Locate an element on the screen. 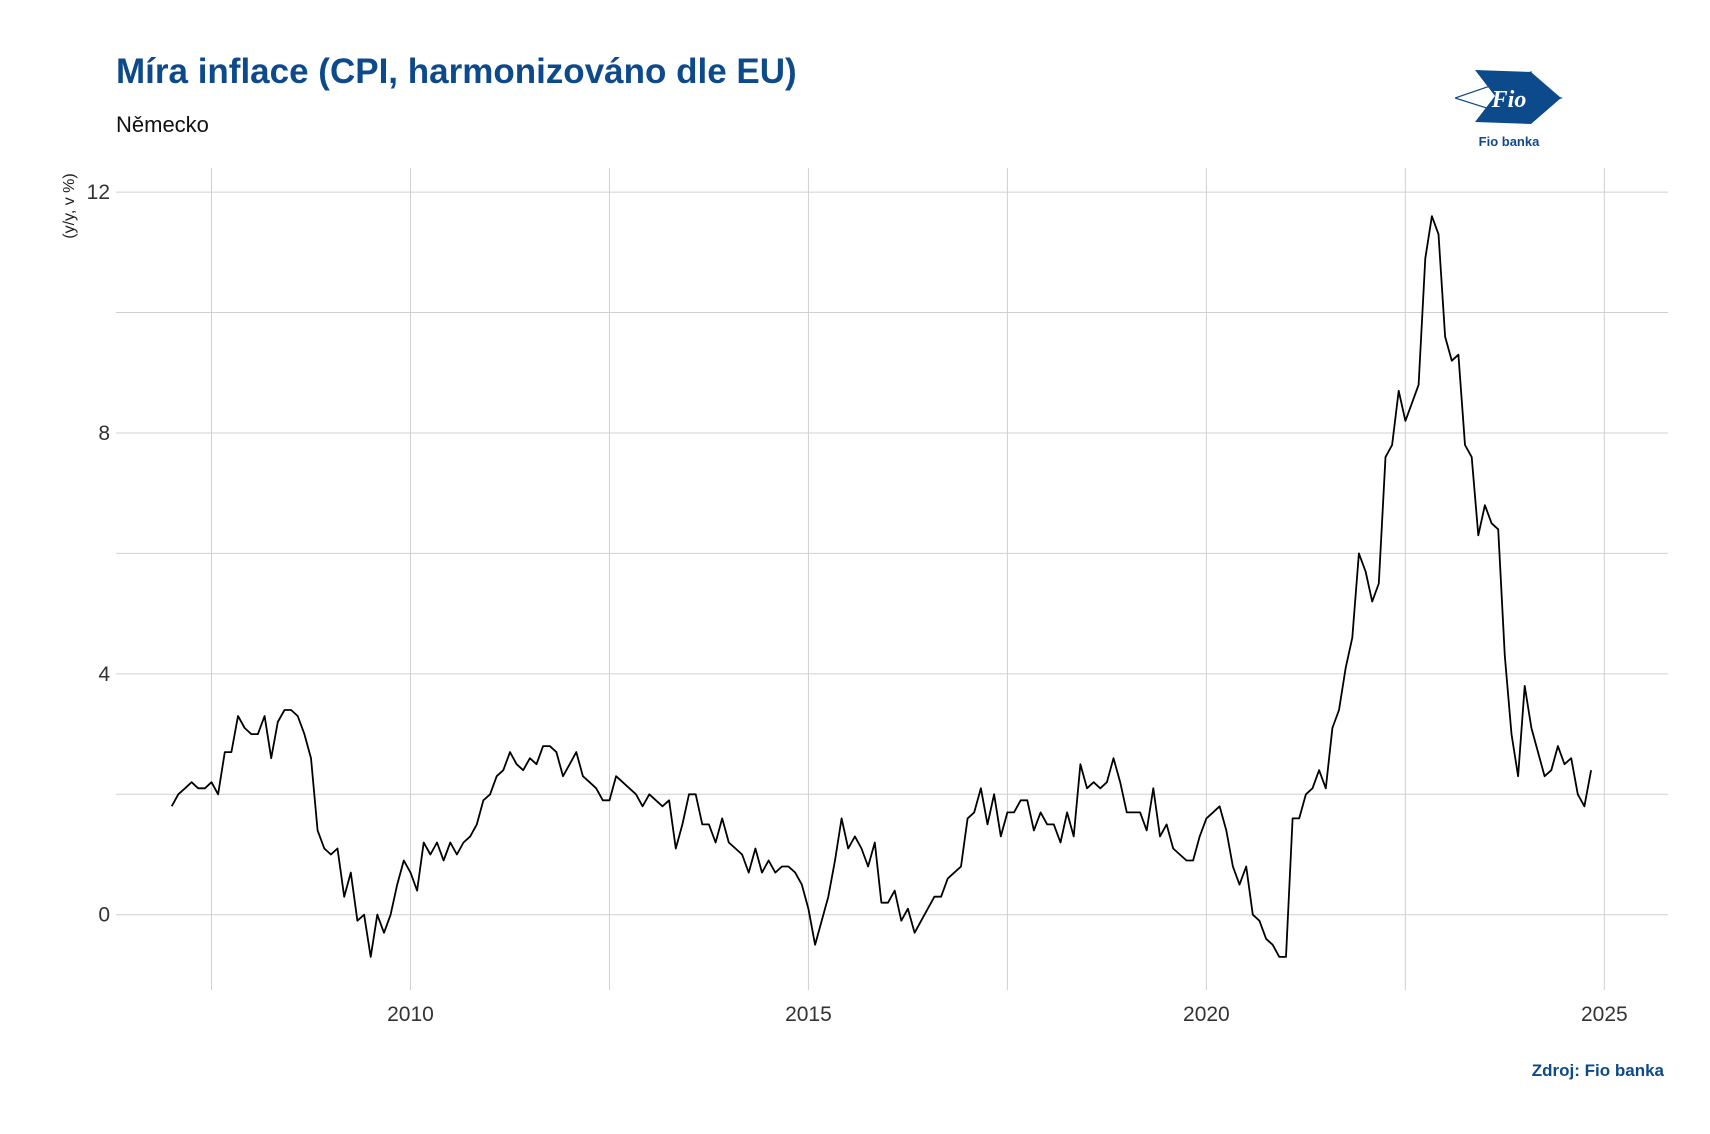 Image resolution: width=1710 pixels, height=1134 pixels. y-tick-label: 4 is located at coordinates (104, 674).